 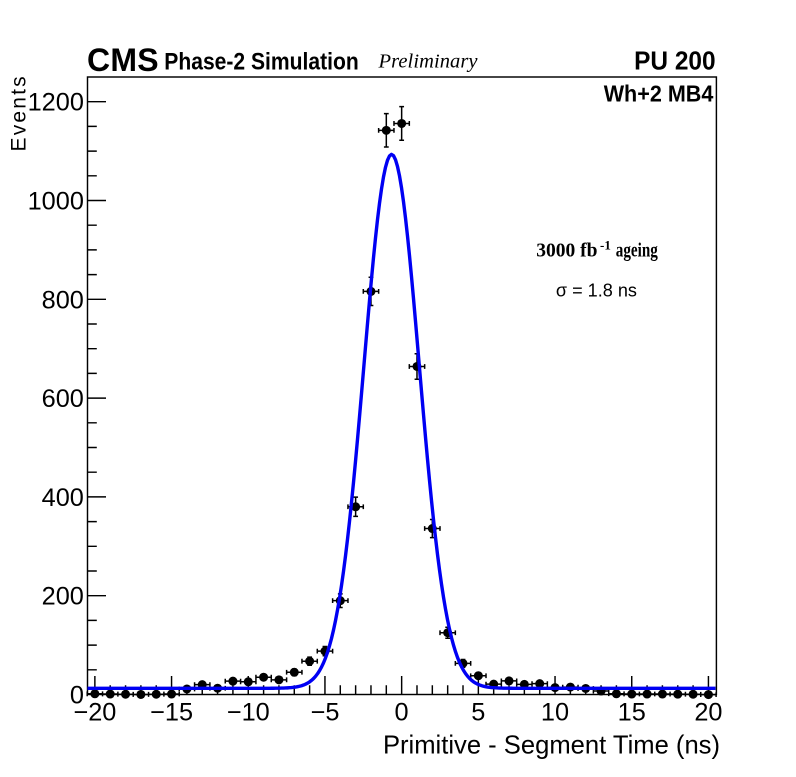 What do you see at coordinates (551, 746) in the screenshot?
I see `svg-text: Primitive - Segment Time (ns)` at bounding box center [551, 746].